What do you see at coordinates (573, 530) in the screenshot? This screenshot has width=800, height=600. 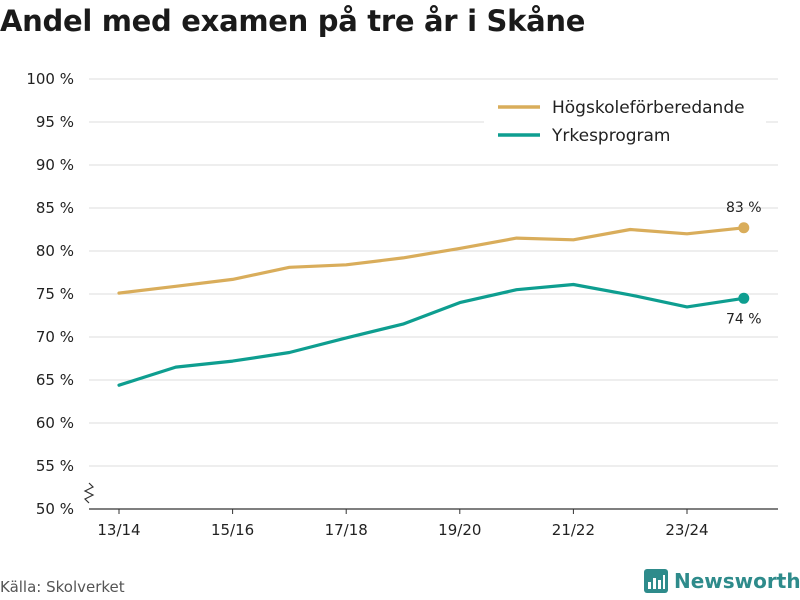 I see `x-tick-label: 21/22` at bounding box center [573, 530].